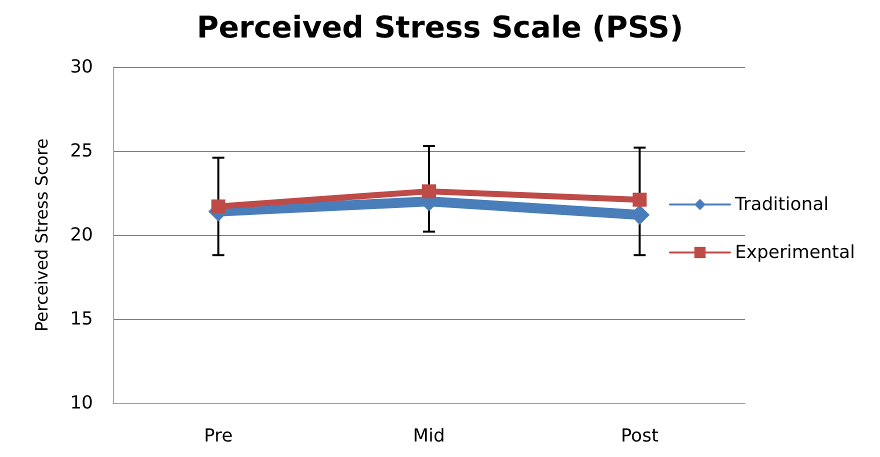 The image size is (880, 457). Describe the element at coordinates (440, 28) in the screenshot. I see `chart-title: Perceived Stress Scale (PSS)` at that location.